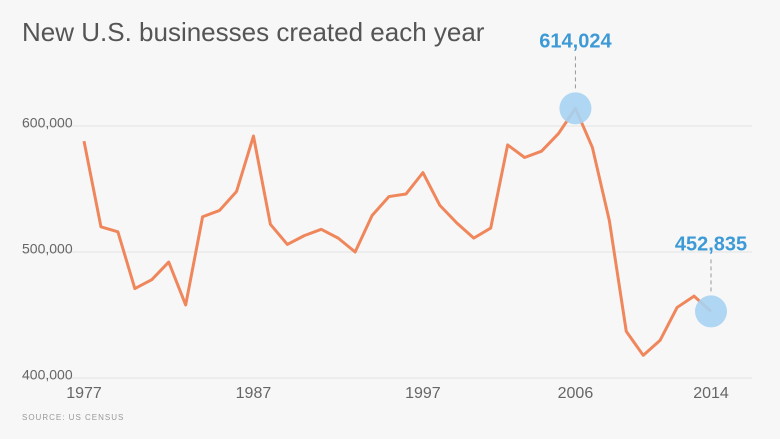  Describe the element at coordinates (47, 375) in the screenshot. I see `y-tick-label: 400,000` at that location.